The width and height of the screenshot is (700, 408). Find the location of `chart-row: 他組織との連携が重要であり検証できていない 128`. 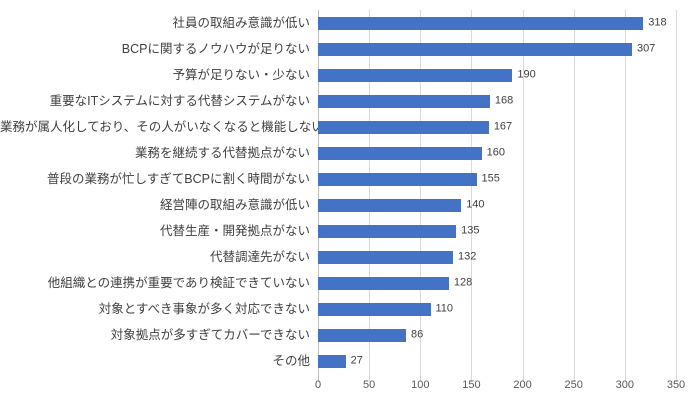

chart-row: 他組織との連携が重要であり検証できていない 128 is located at coordinates (338, 283).